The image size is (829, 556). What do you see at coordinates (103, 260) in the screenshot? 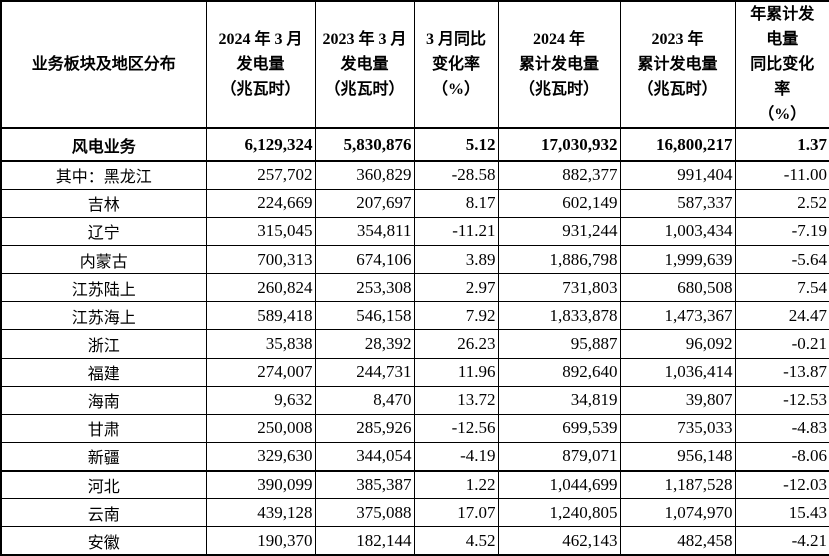
I see `region-cell: 内蒙古` at bounding box center [103, 260].